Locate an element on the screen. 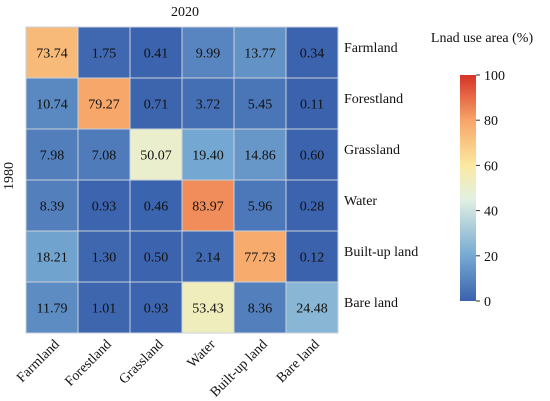 This screenshot has width=550, height=401. cell-value-label: 3.72 is located at coordinates (208, 105).